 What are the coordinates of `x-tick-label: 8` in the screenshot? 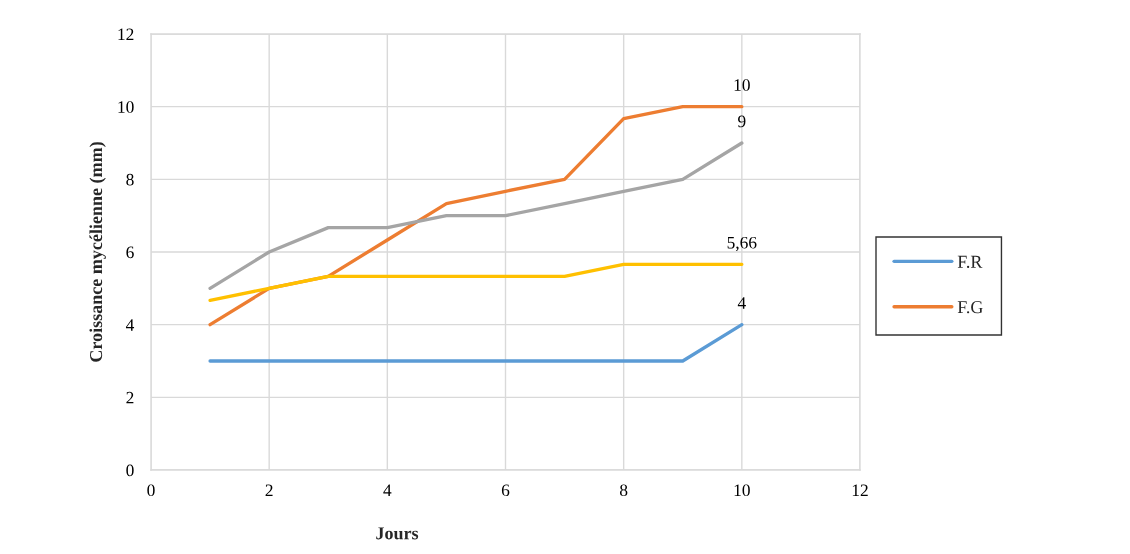 It's located at (623, 490).